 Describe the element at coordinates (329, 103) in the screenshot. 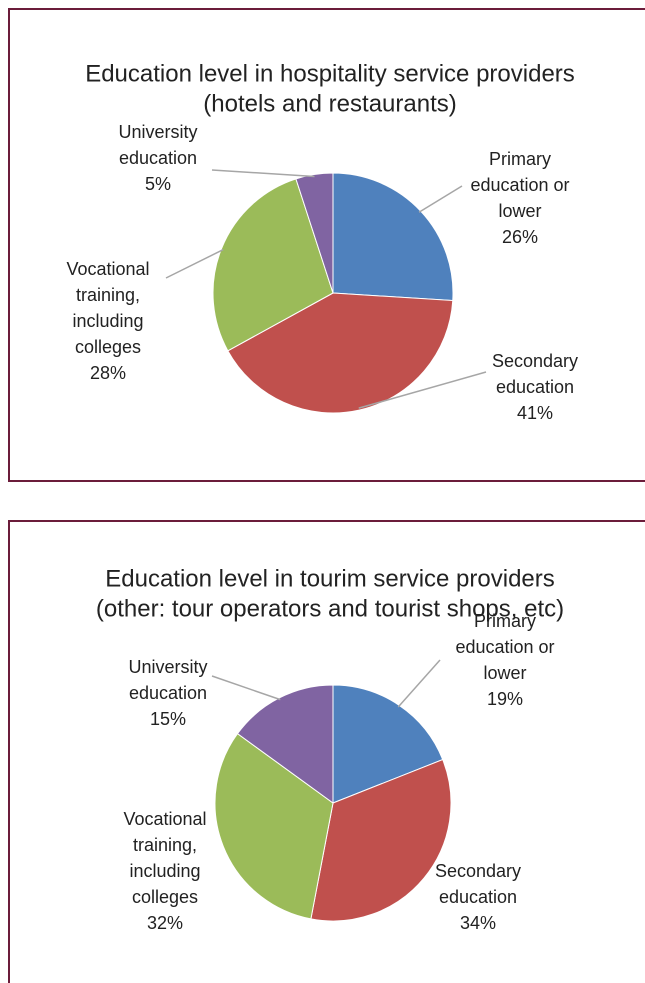

I see `chart-subtitle: (hotels and restaurants)` at that location.